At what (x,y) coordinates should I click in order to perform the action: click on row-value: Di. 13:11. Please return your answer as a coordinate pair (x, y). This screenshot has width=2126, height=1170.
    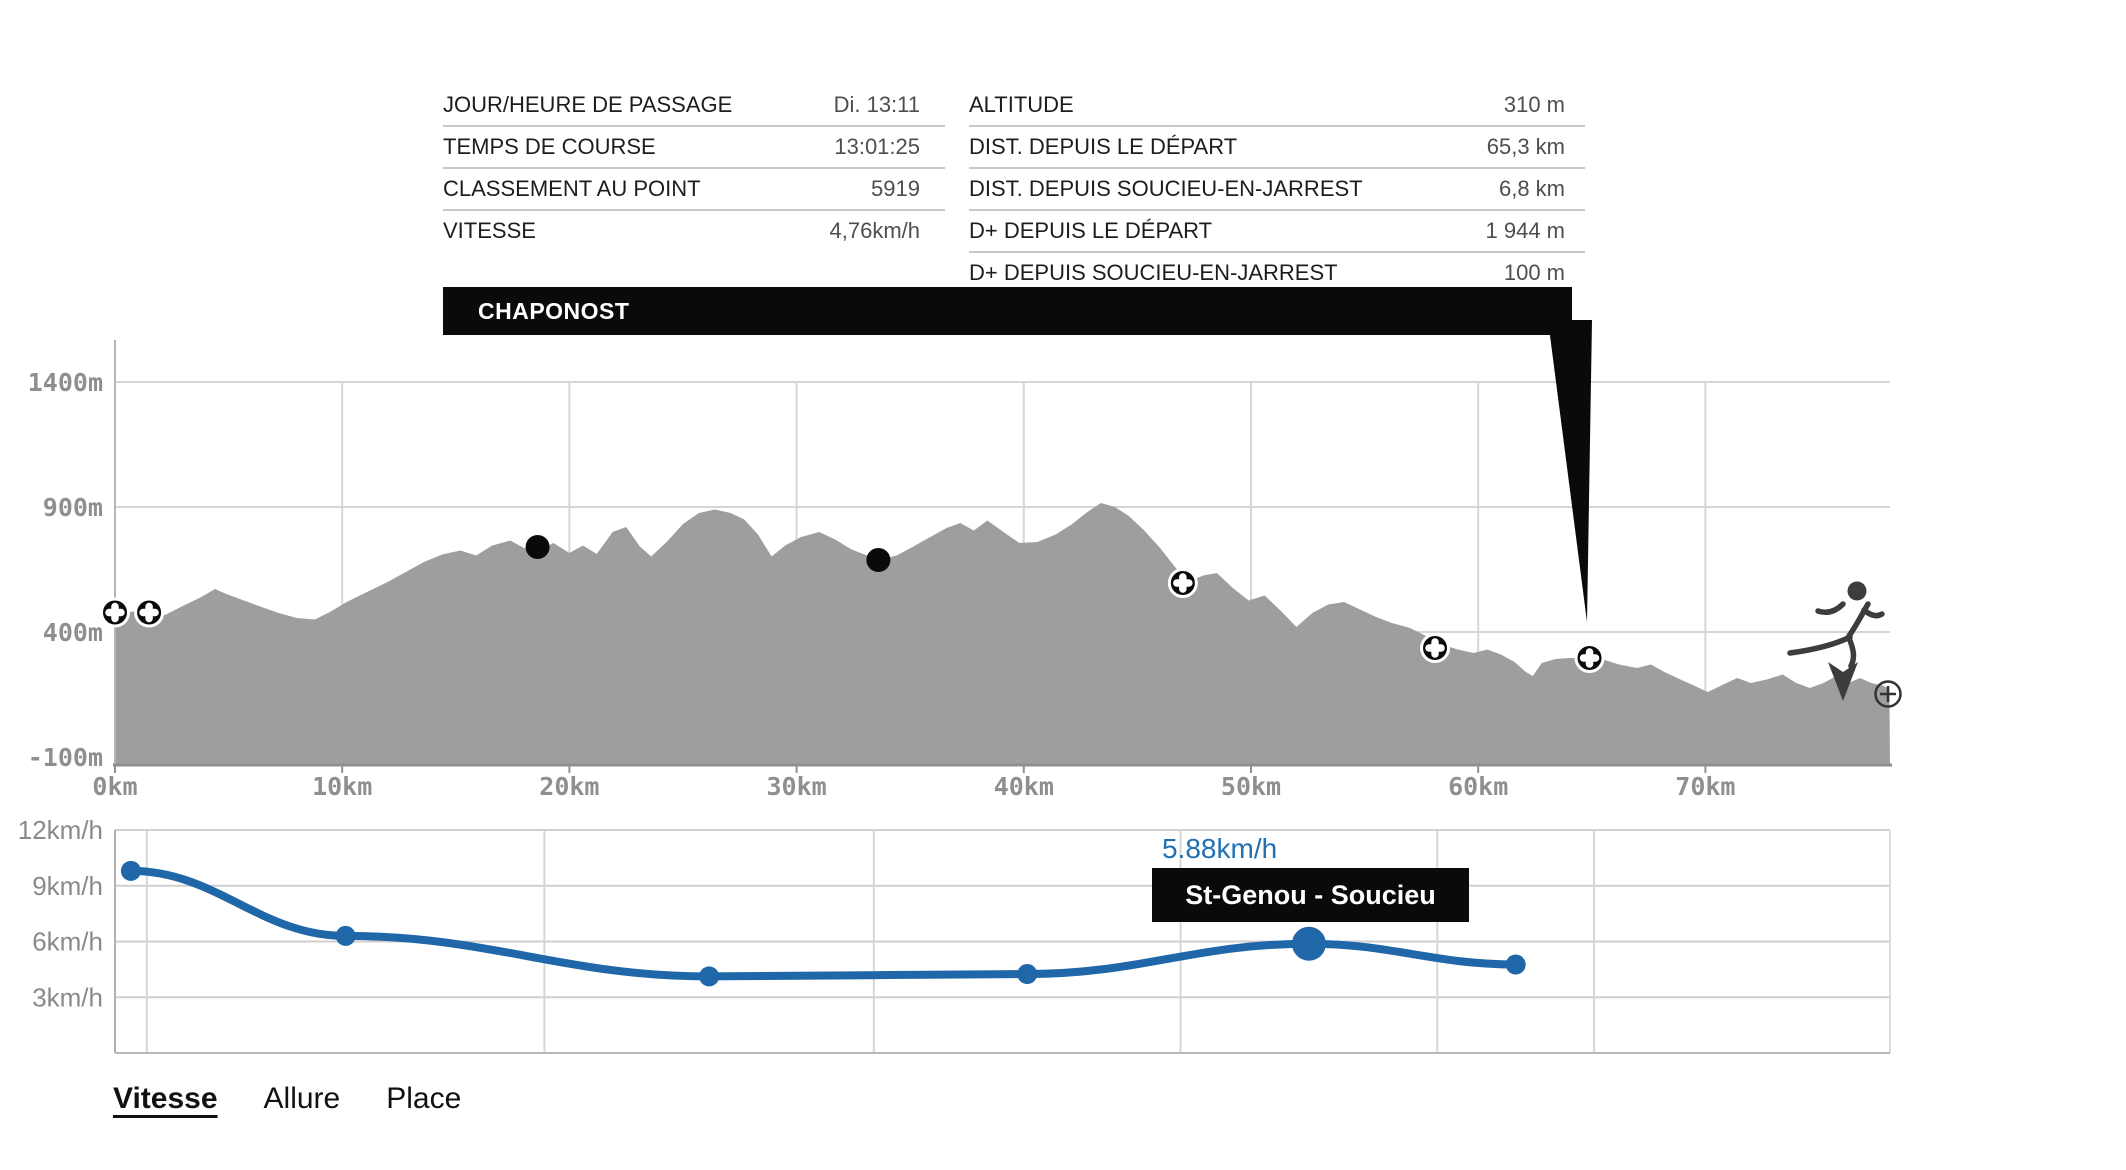
    Looking at the image, I should click on (876, 104).